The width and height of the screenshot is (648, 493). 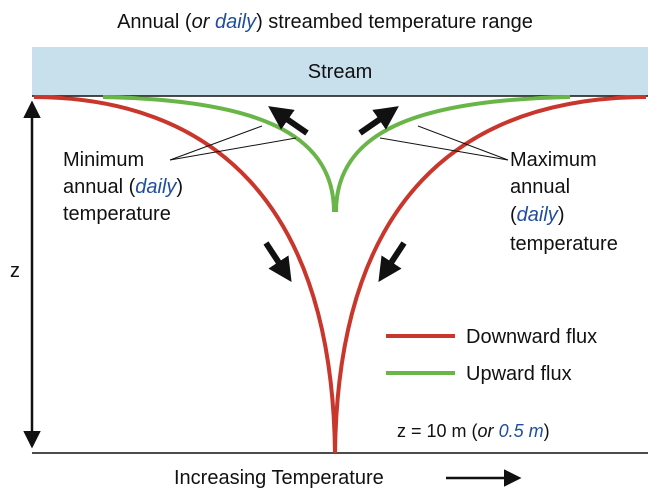 What do you see at coordinates (154, 22) in the screenshot?
I see `text-part: Annual (` at bounding box center [154, 22].